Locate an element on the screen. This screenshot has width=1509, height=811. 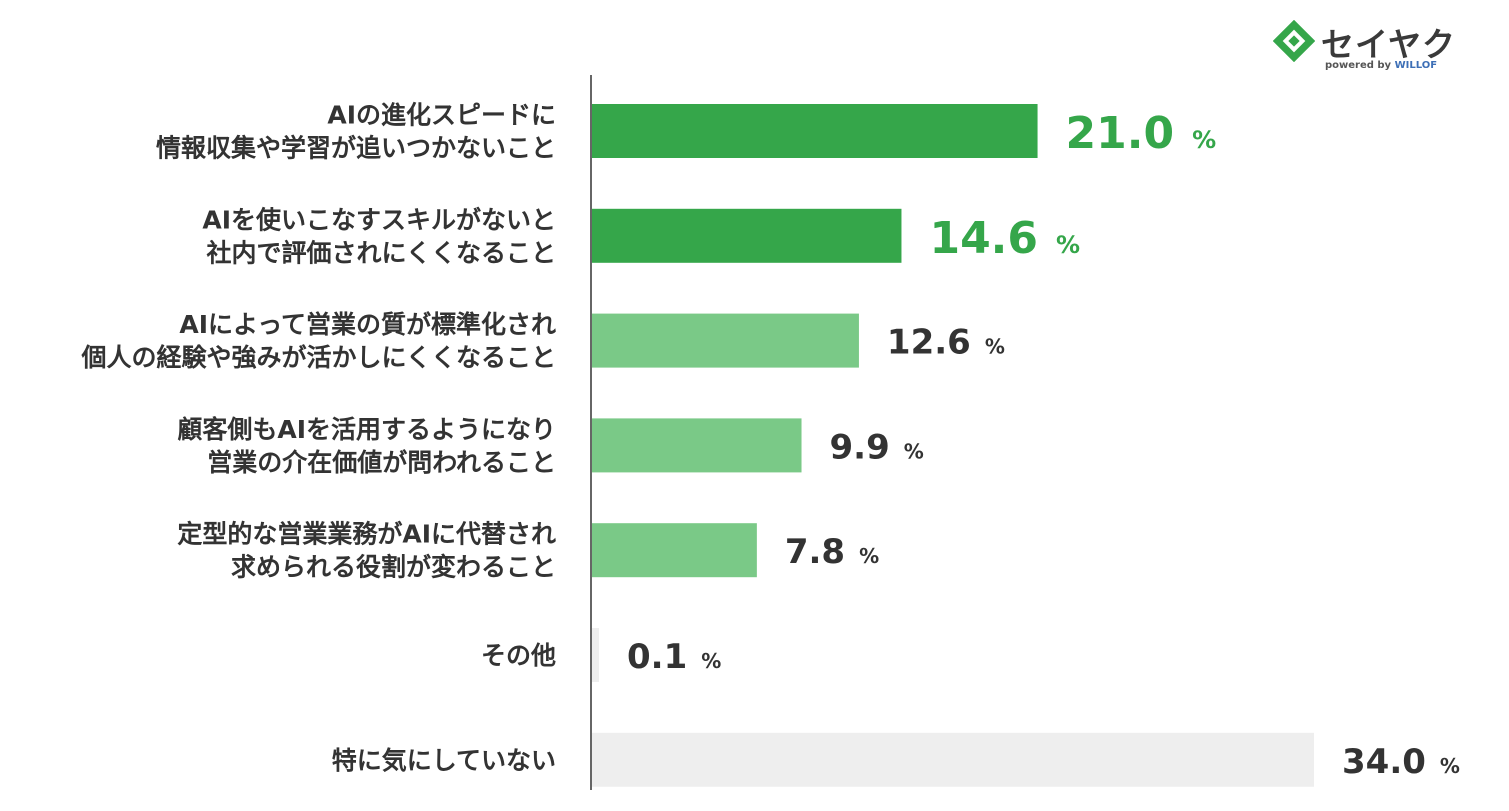
category-label-1: AIの進化スピードに情報収集や学習が追いつかないこと is located at coordinates (356, 132).